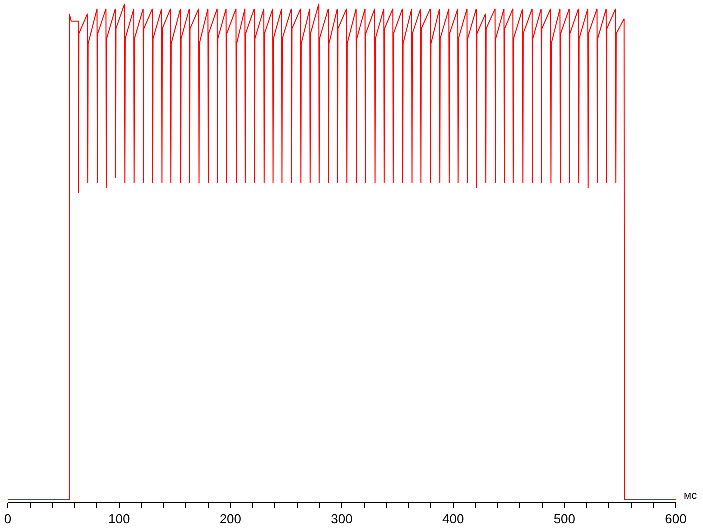  Describe the element at coordinates (231, 519) in the screenshot. I see `x-tick-label: 200` at that location.